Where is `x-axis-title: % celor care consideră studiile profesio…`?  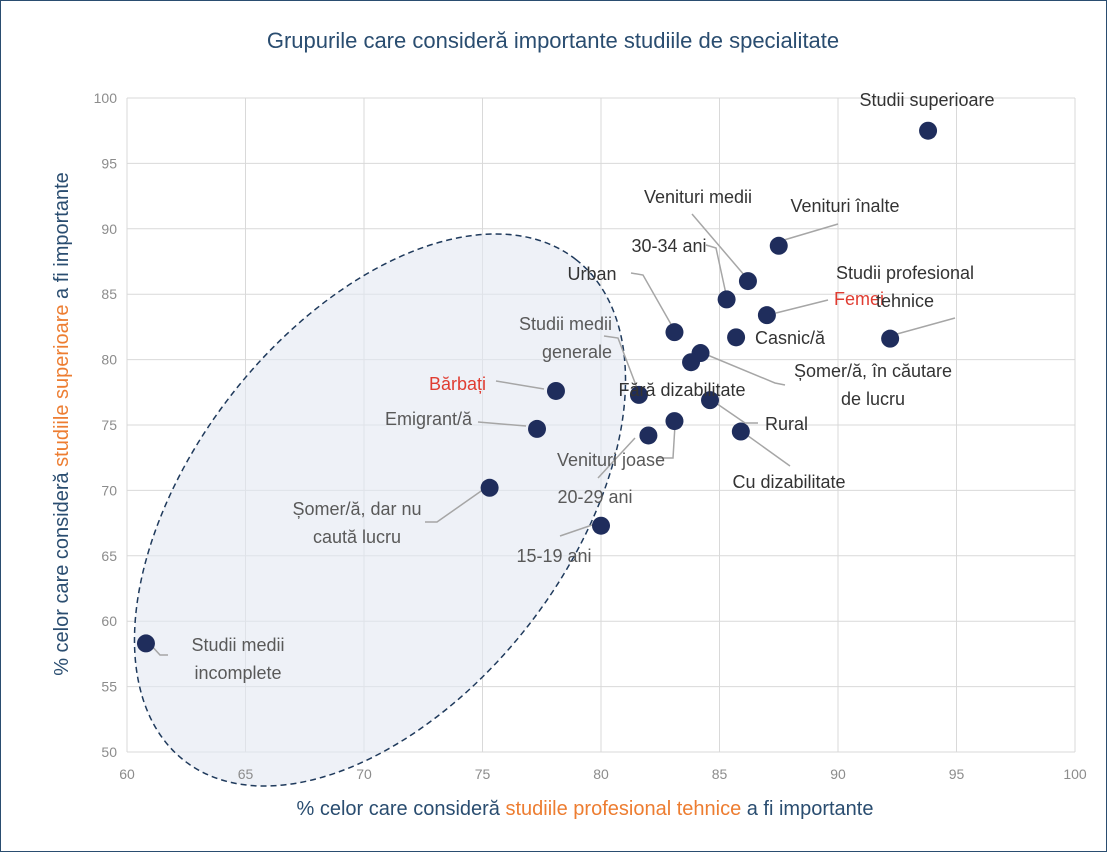 x-axis-title: % celor care consideră studiile profesio… is located at coordinates (585, 809).